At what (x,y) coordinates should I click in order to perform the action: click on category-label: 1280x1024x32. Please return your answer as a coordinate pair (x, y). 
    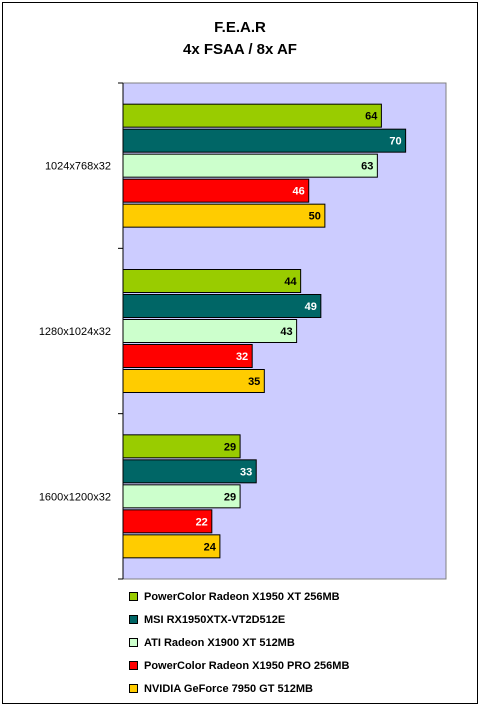
    Looking at the image, I should click on (75, 332).